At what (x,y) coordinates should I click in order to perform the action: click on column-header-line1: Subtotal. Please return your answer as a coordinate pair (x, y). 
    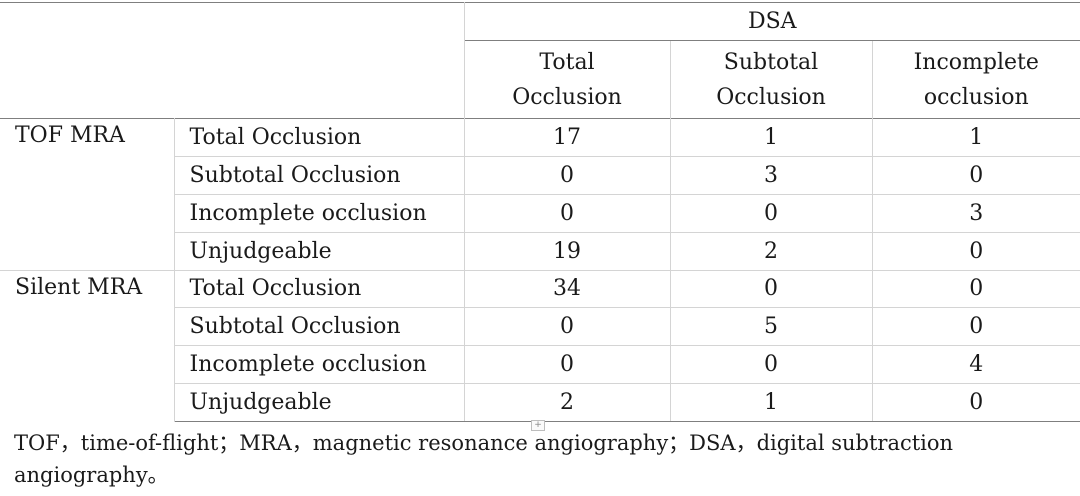
    Looking at the image, I should click on (771, 62).